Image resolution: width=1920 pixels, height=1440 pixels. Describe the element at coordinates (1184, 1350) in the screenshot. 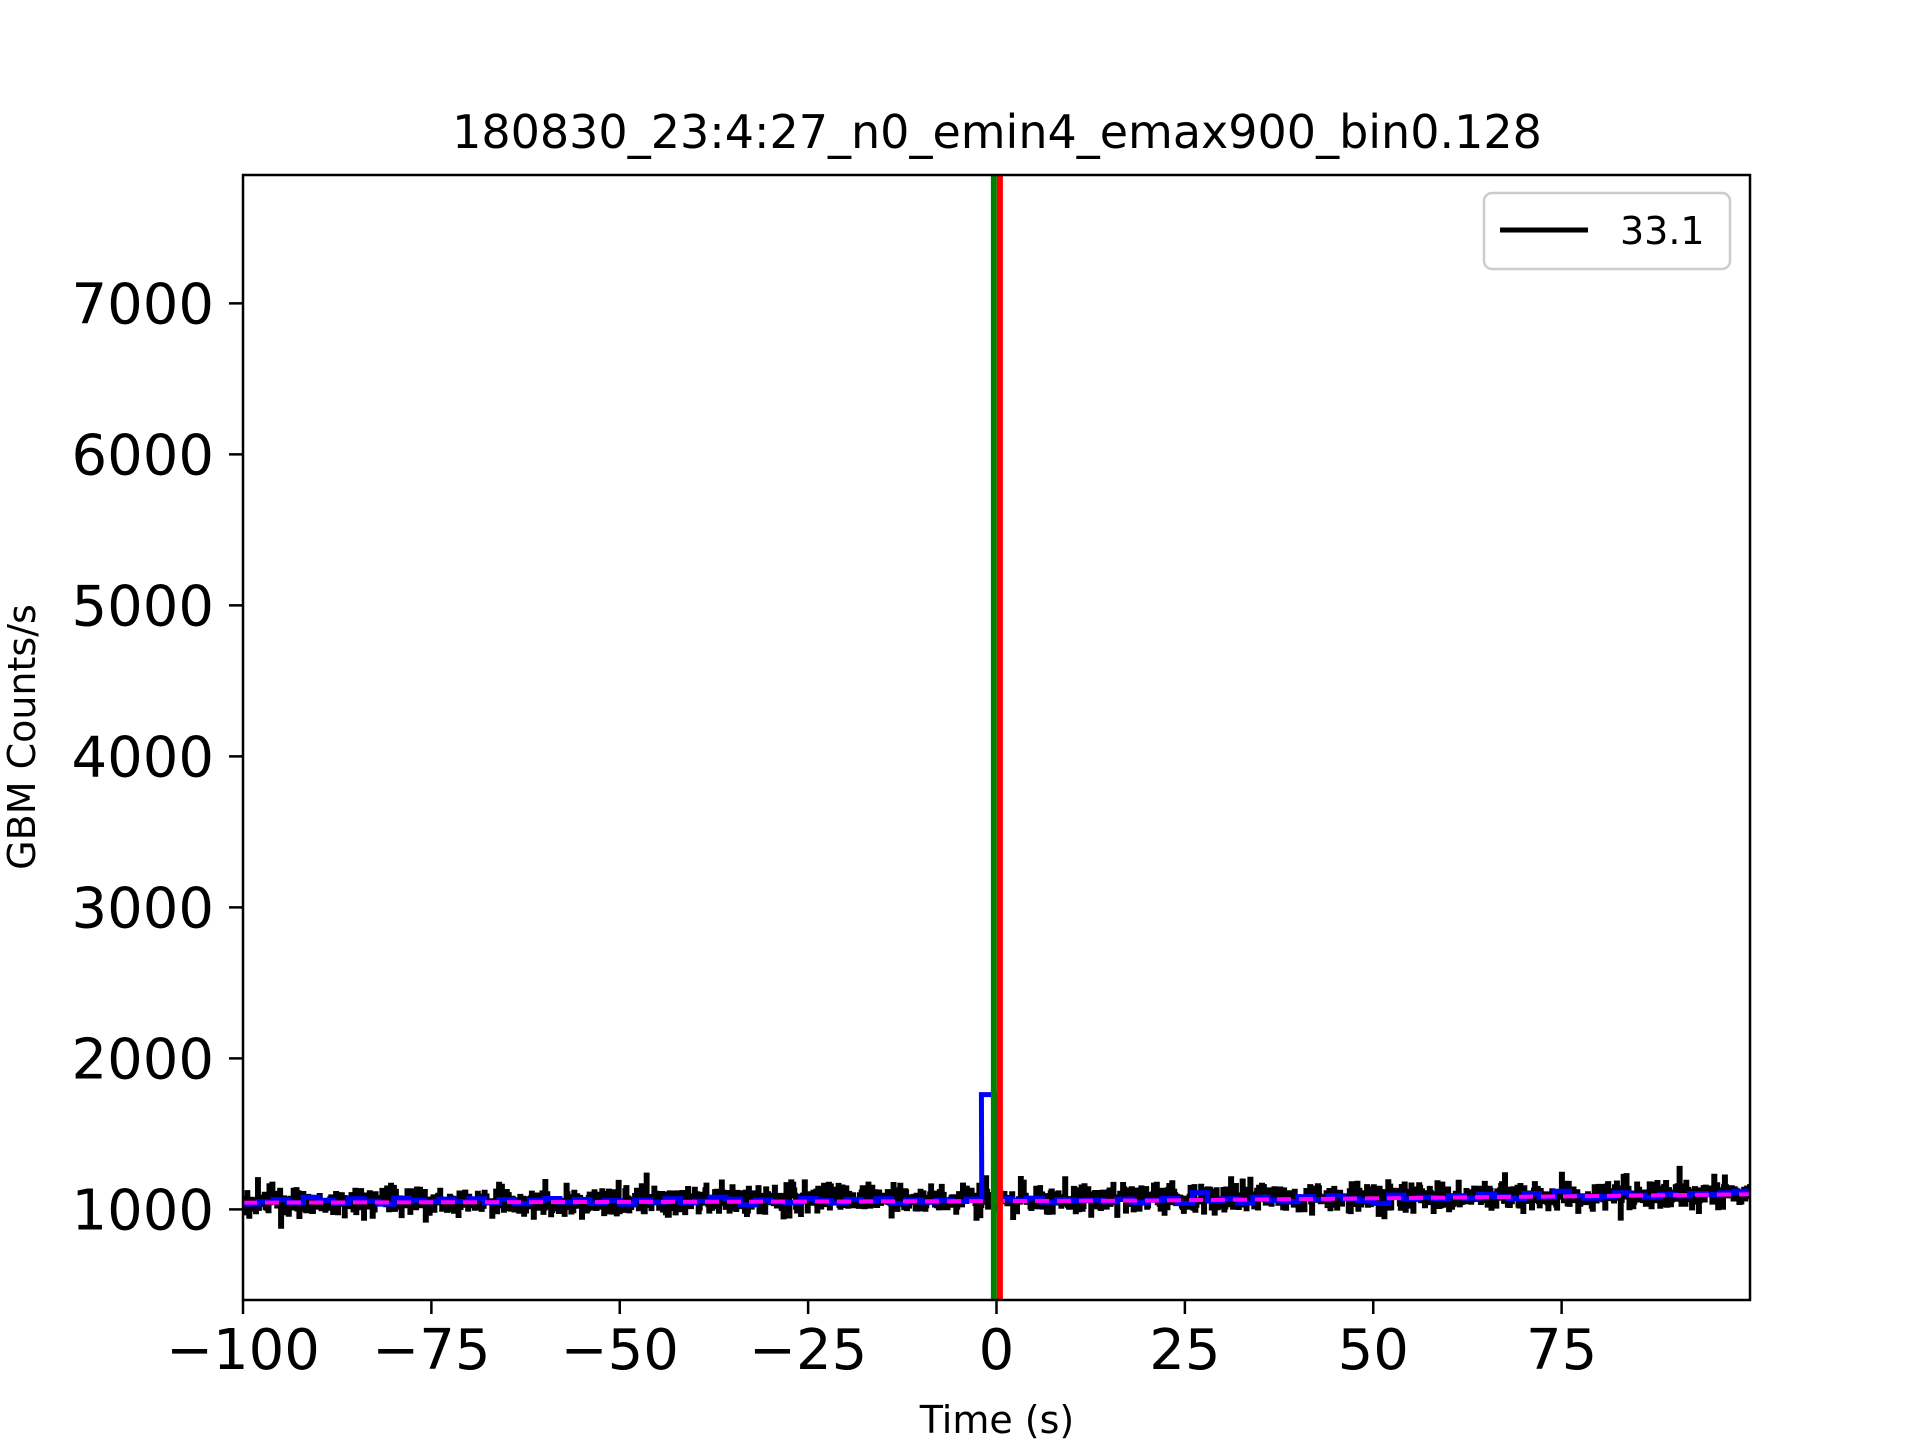

I see `x-tick-label: 25` at that location.